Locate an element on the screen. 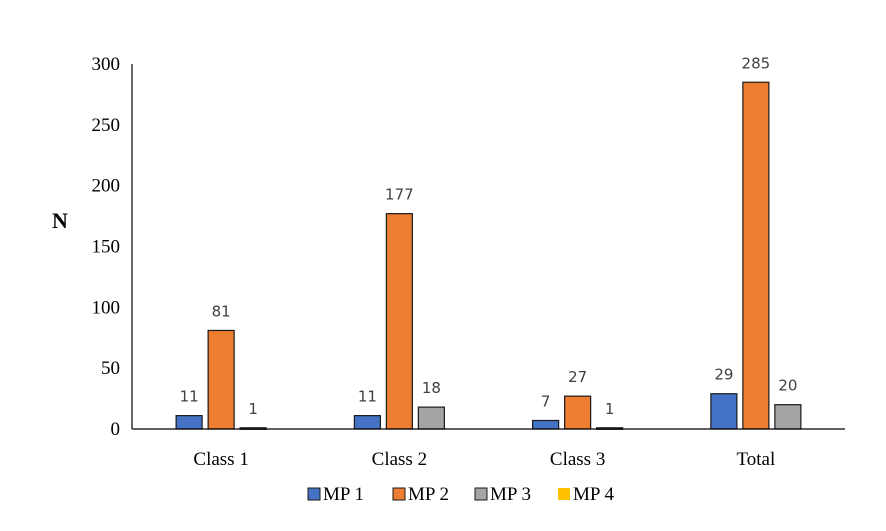  legend: MP 1 MP 2 MP 3 MP 4 is located at coordinates (461, 494).